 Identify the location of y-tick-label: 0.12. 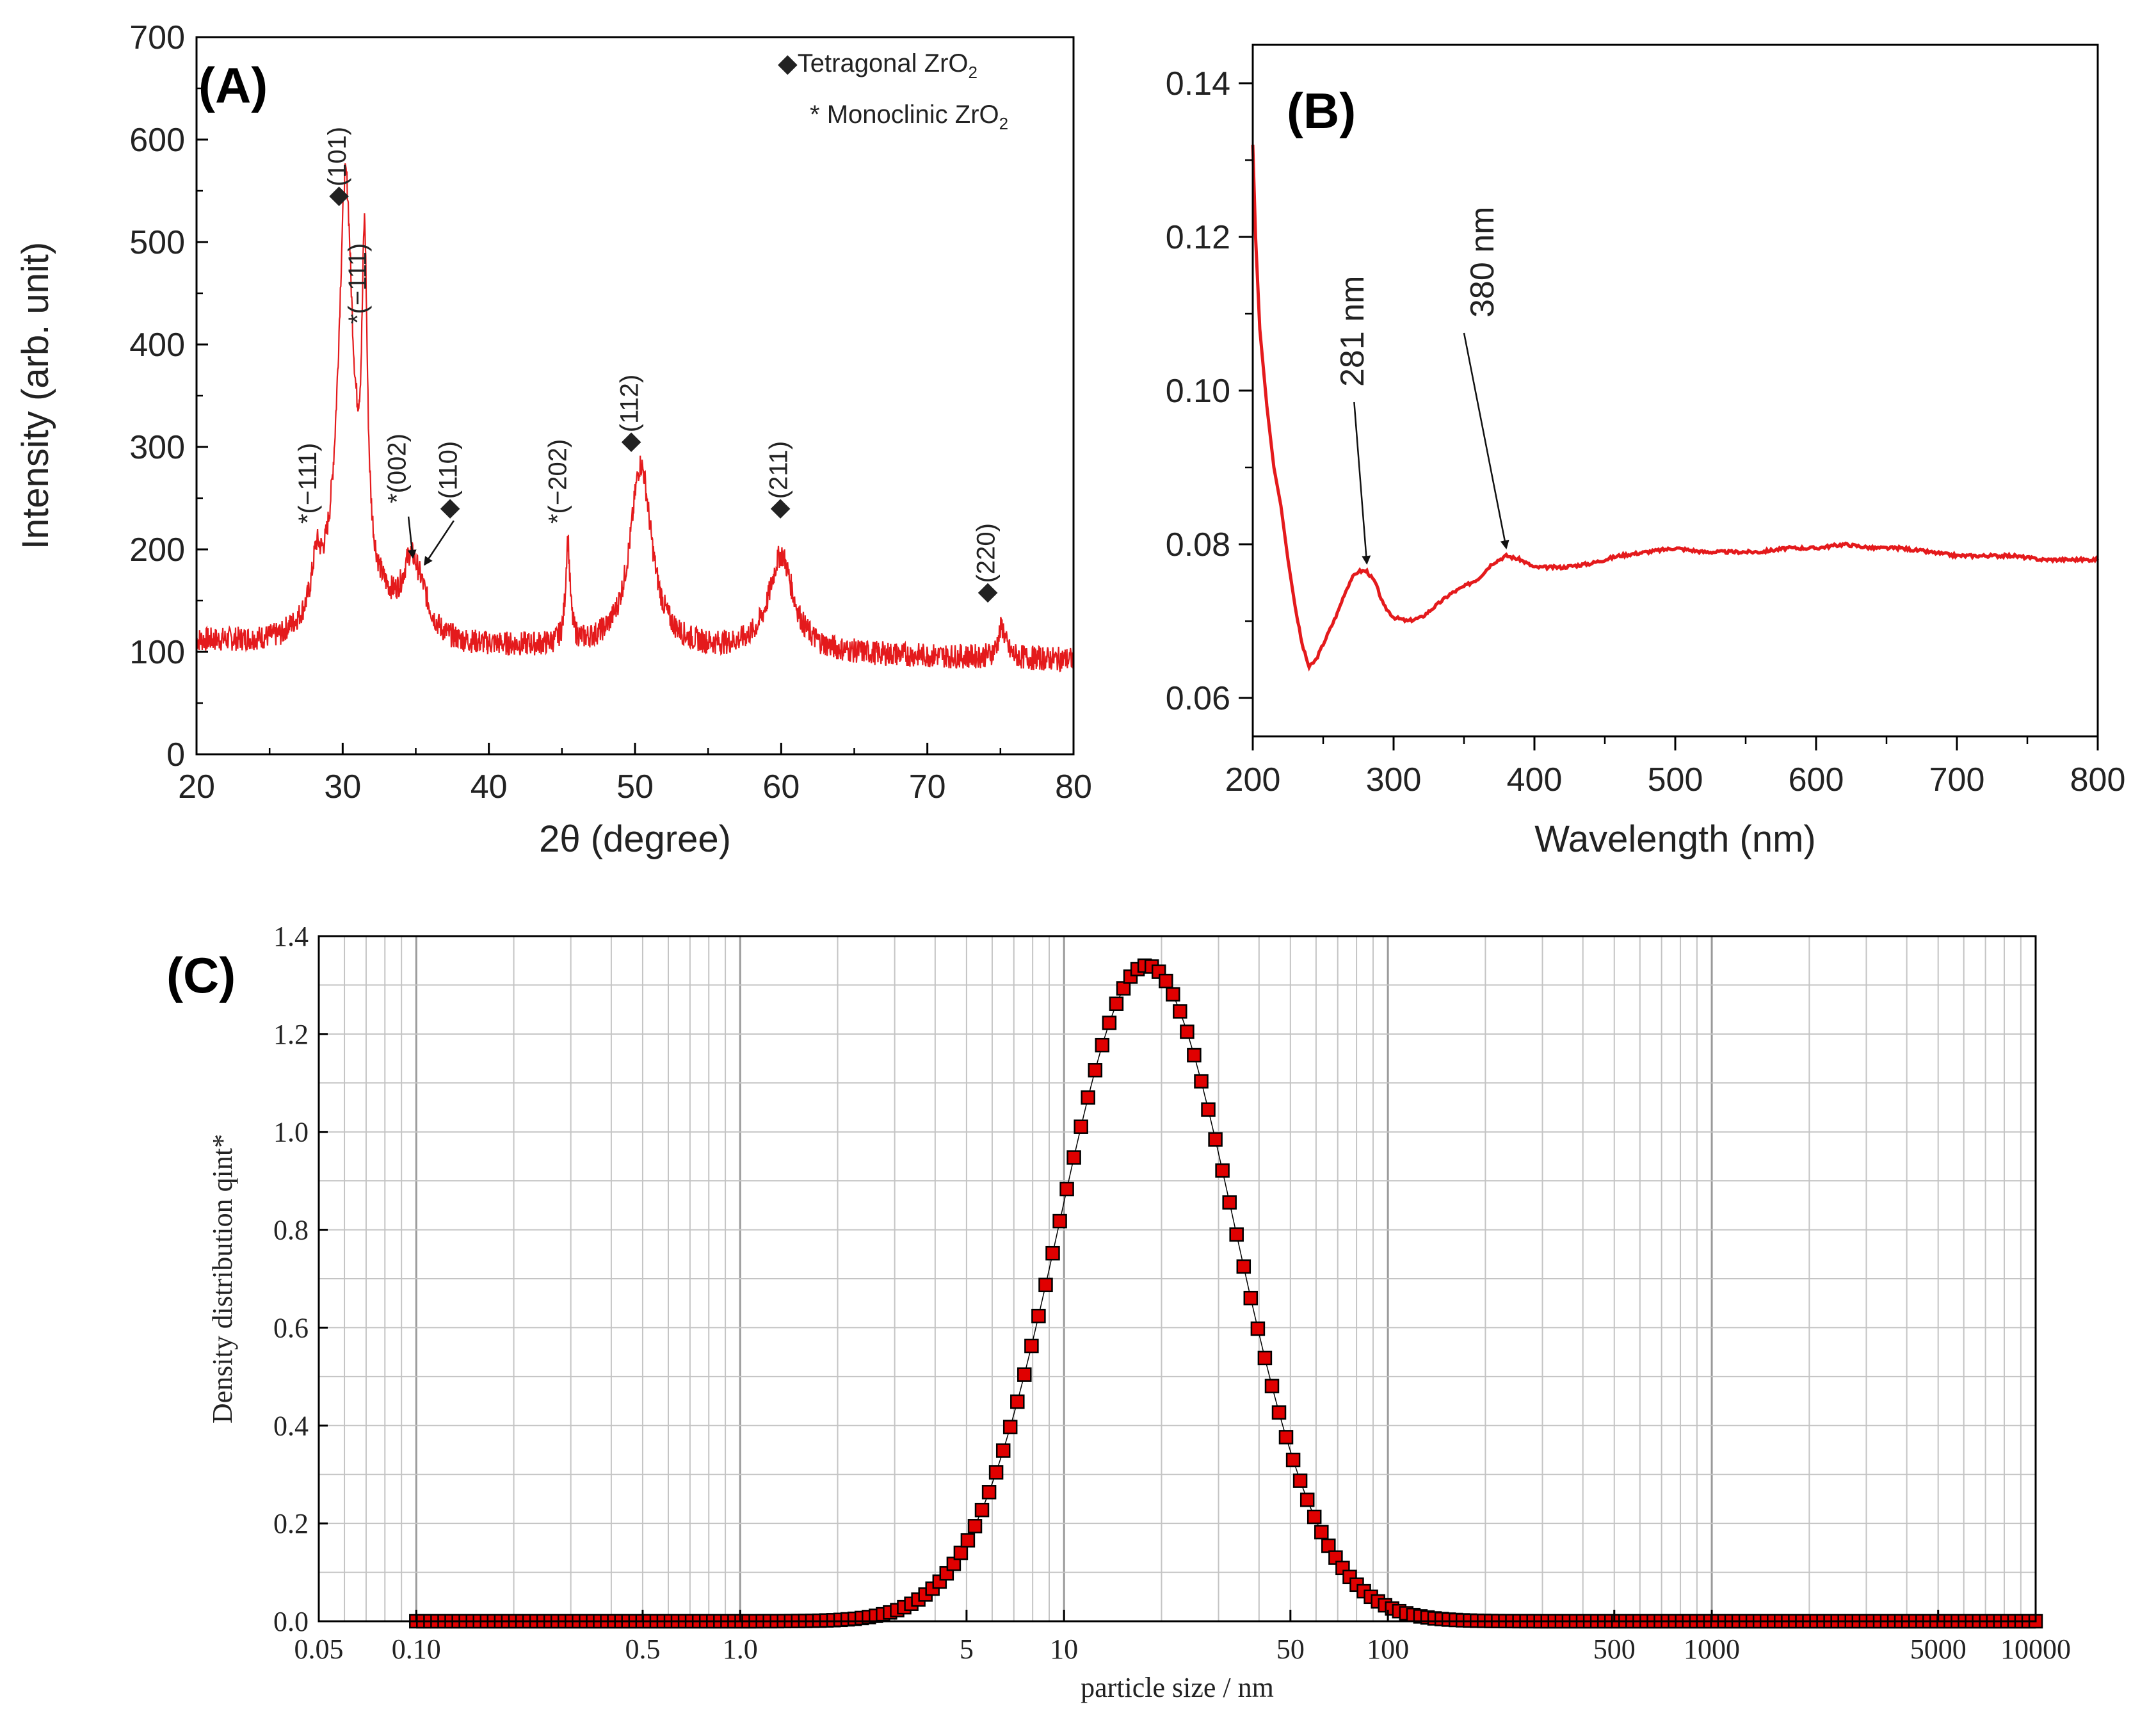
(1198, 237).